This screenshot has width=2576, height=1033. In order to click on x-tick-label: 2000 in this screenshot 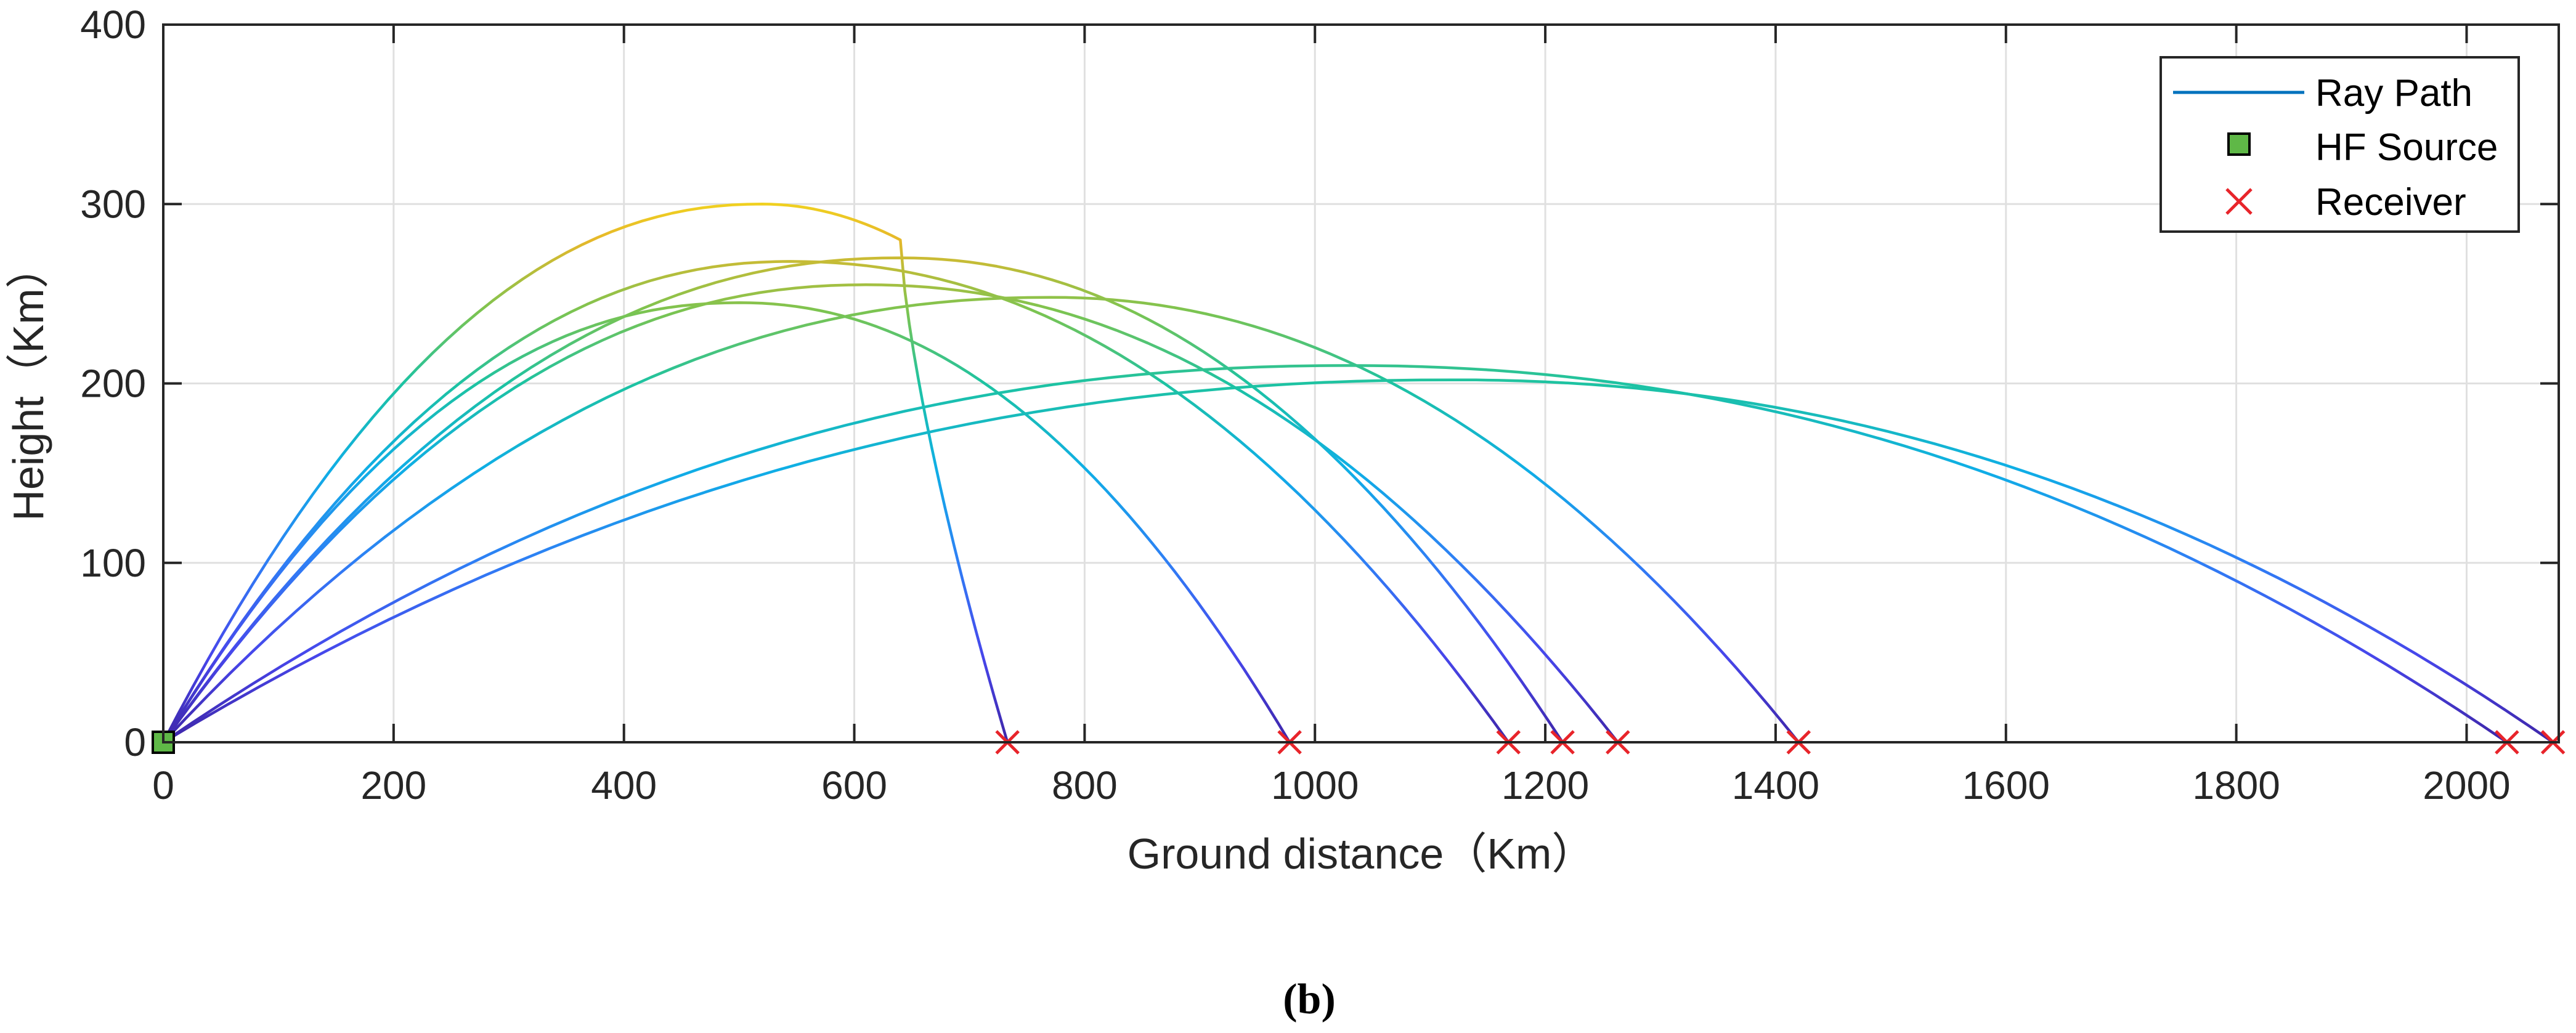, I will do `click(2466, 785)`.